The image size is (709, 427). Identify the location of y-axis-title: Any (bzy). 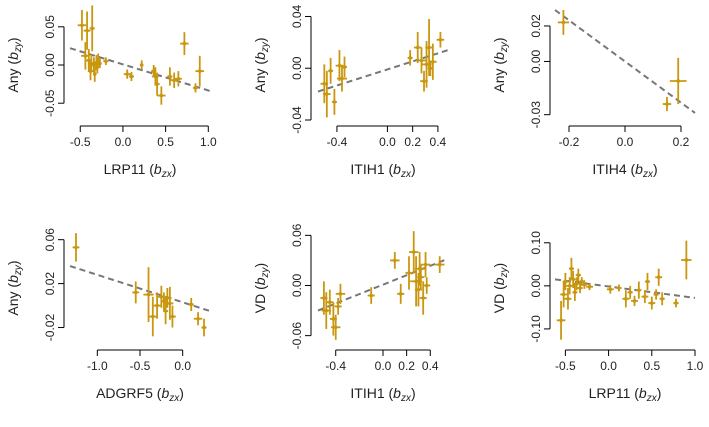
(261, 64).